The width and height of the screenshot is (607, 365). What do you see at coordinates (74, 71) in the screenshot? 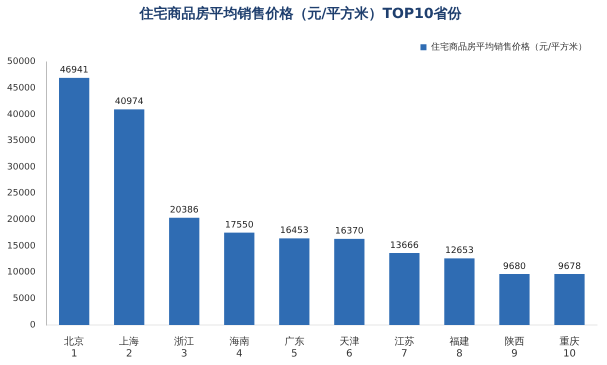
I see `data-label: 46941` at bounding box center [74, 71].